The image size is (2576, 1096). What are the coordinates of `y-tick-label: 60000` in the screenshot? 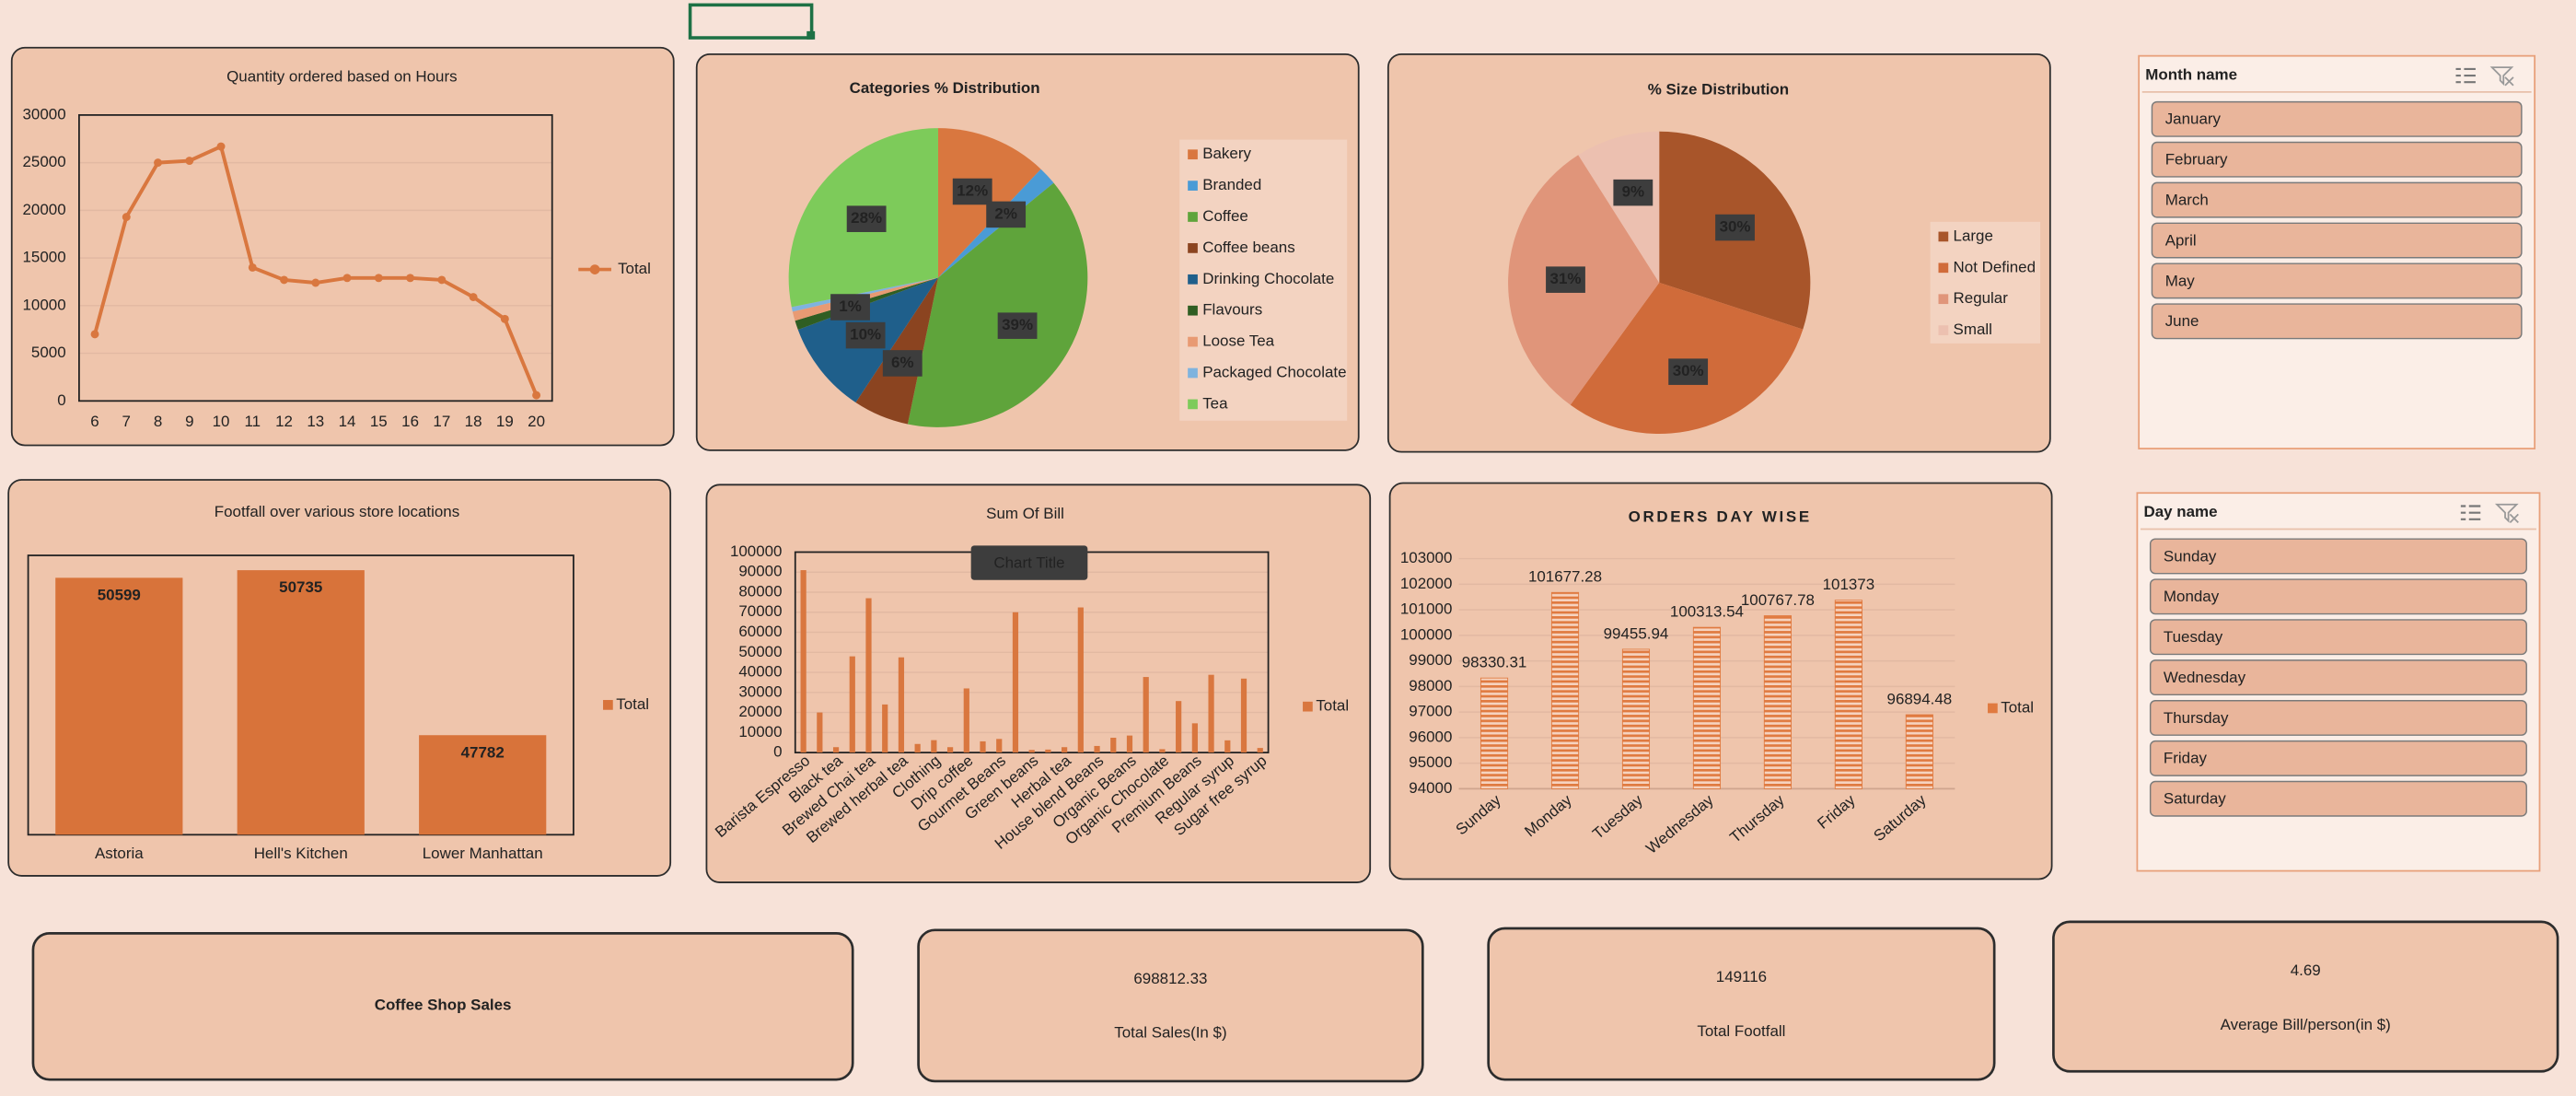 It's located at (760, 631).